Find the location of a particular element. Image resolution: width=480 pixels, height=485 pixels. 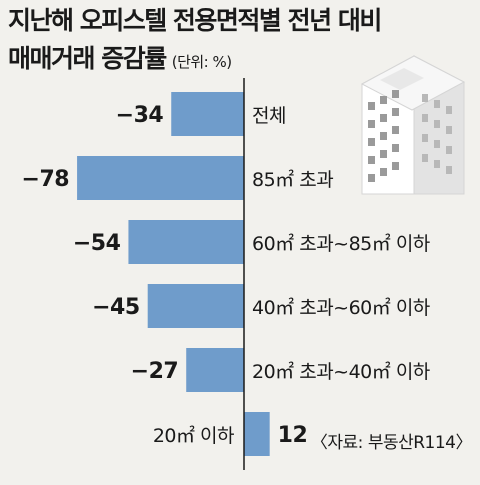

category-label: 20㎡ 초과~40㎡ 이하 is located at coordinates (341, 371).